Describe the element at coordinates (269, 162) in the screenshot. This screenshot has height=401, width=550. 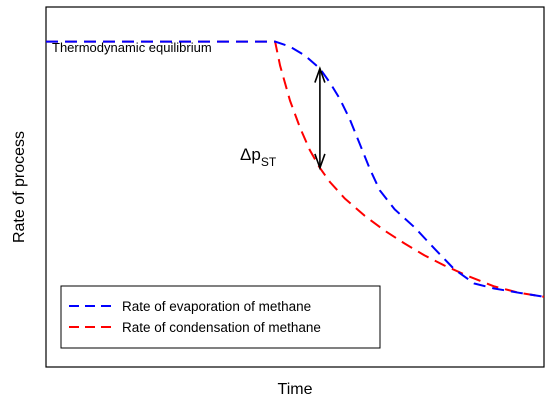
I see `delta-p-subscript: ST` at that location.